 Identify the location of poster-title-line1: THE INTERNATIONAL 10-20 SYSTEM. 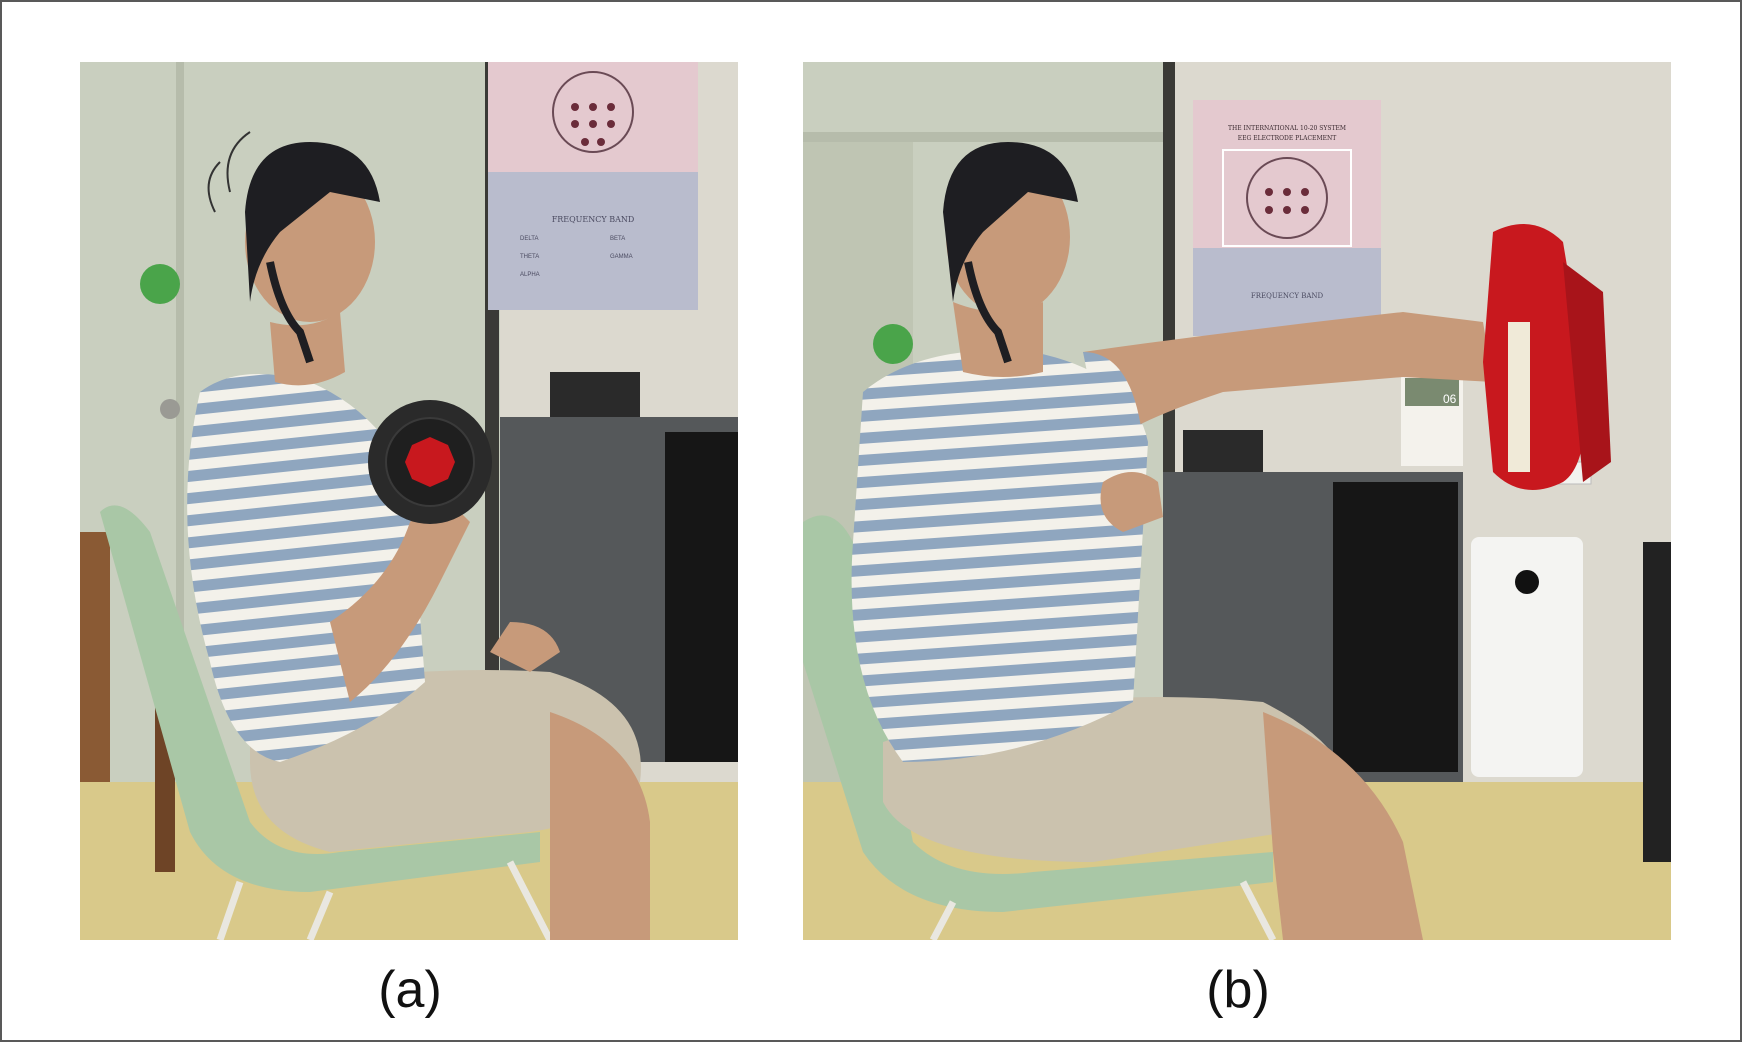
(1287, 128).